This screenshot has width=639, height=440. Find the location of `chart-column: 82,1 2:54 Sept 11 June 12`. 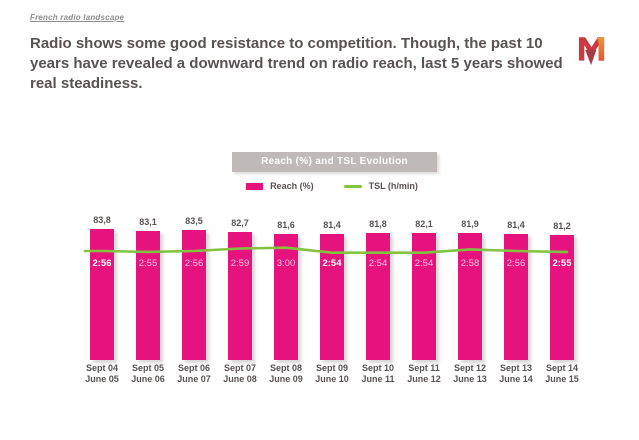

chart-column: 82,1 2:54 Sept 11 June 12 is located at coordinates (424, 300).